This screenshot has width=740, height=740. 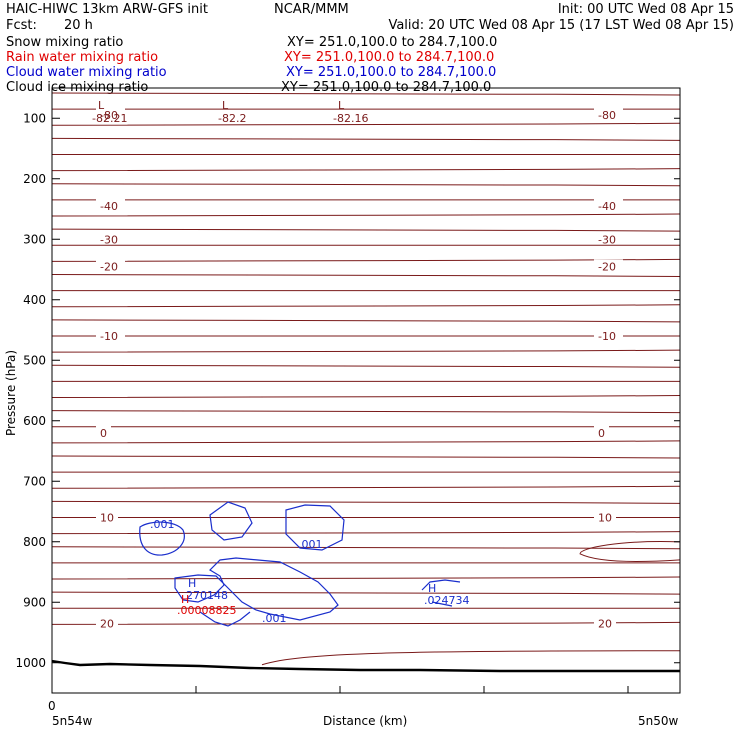 I want to click on y-tick-label: 300, so click(x=34, y=239).